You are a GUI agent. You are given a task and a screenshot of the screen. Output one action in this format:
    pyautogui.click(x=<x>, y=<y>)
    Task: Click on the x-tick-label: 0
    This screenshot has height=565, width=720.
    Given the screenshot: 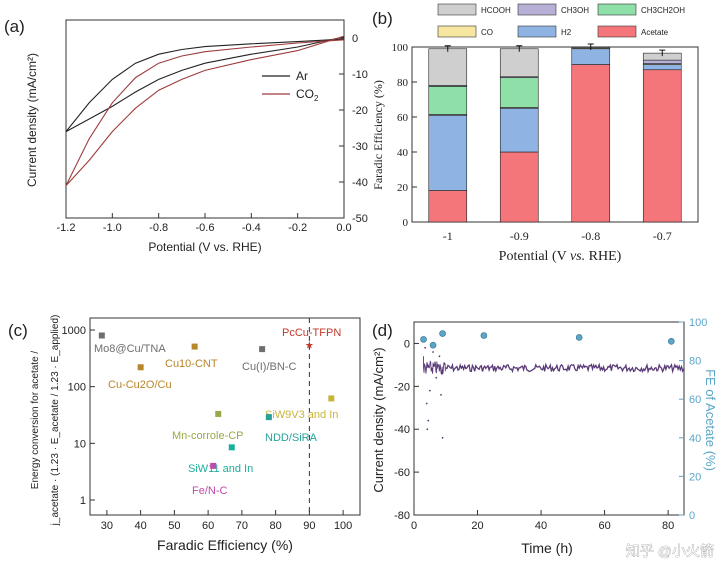 What is the action you would take?
    pyautogui.click(x=414, y=526)
    